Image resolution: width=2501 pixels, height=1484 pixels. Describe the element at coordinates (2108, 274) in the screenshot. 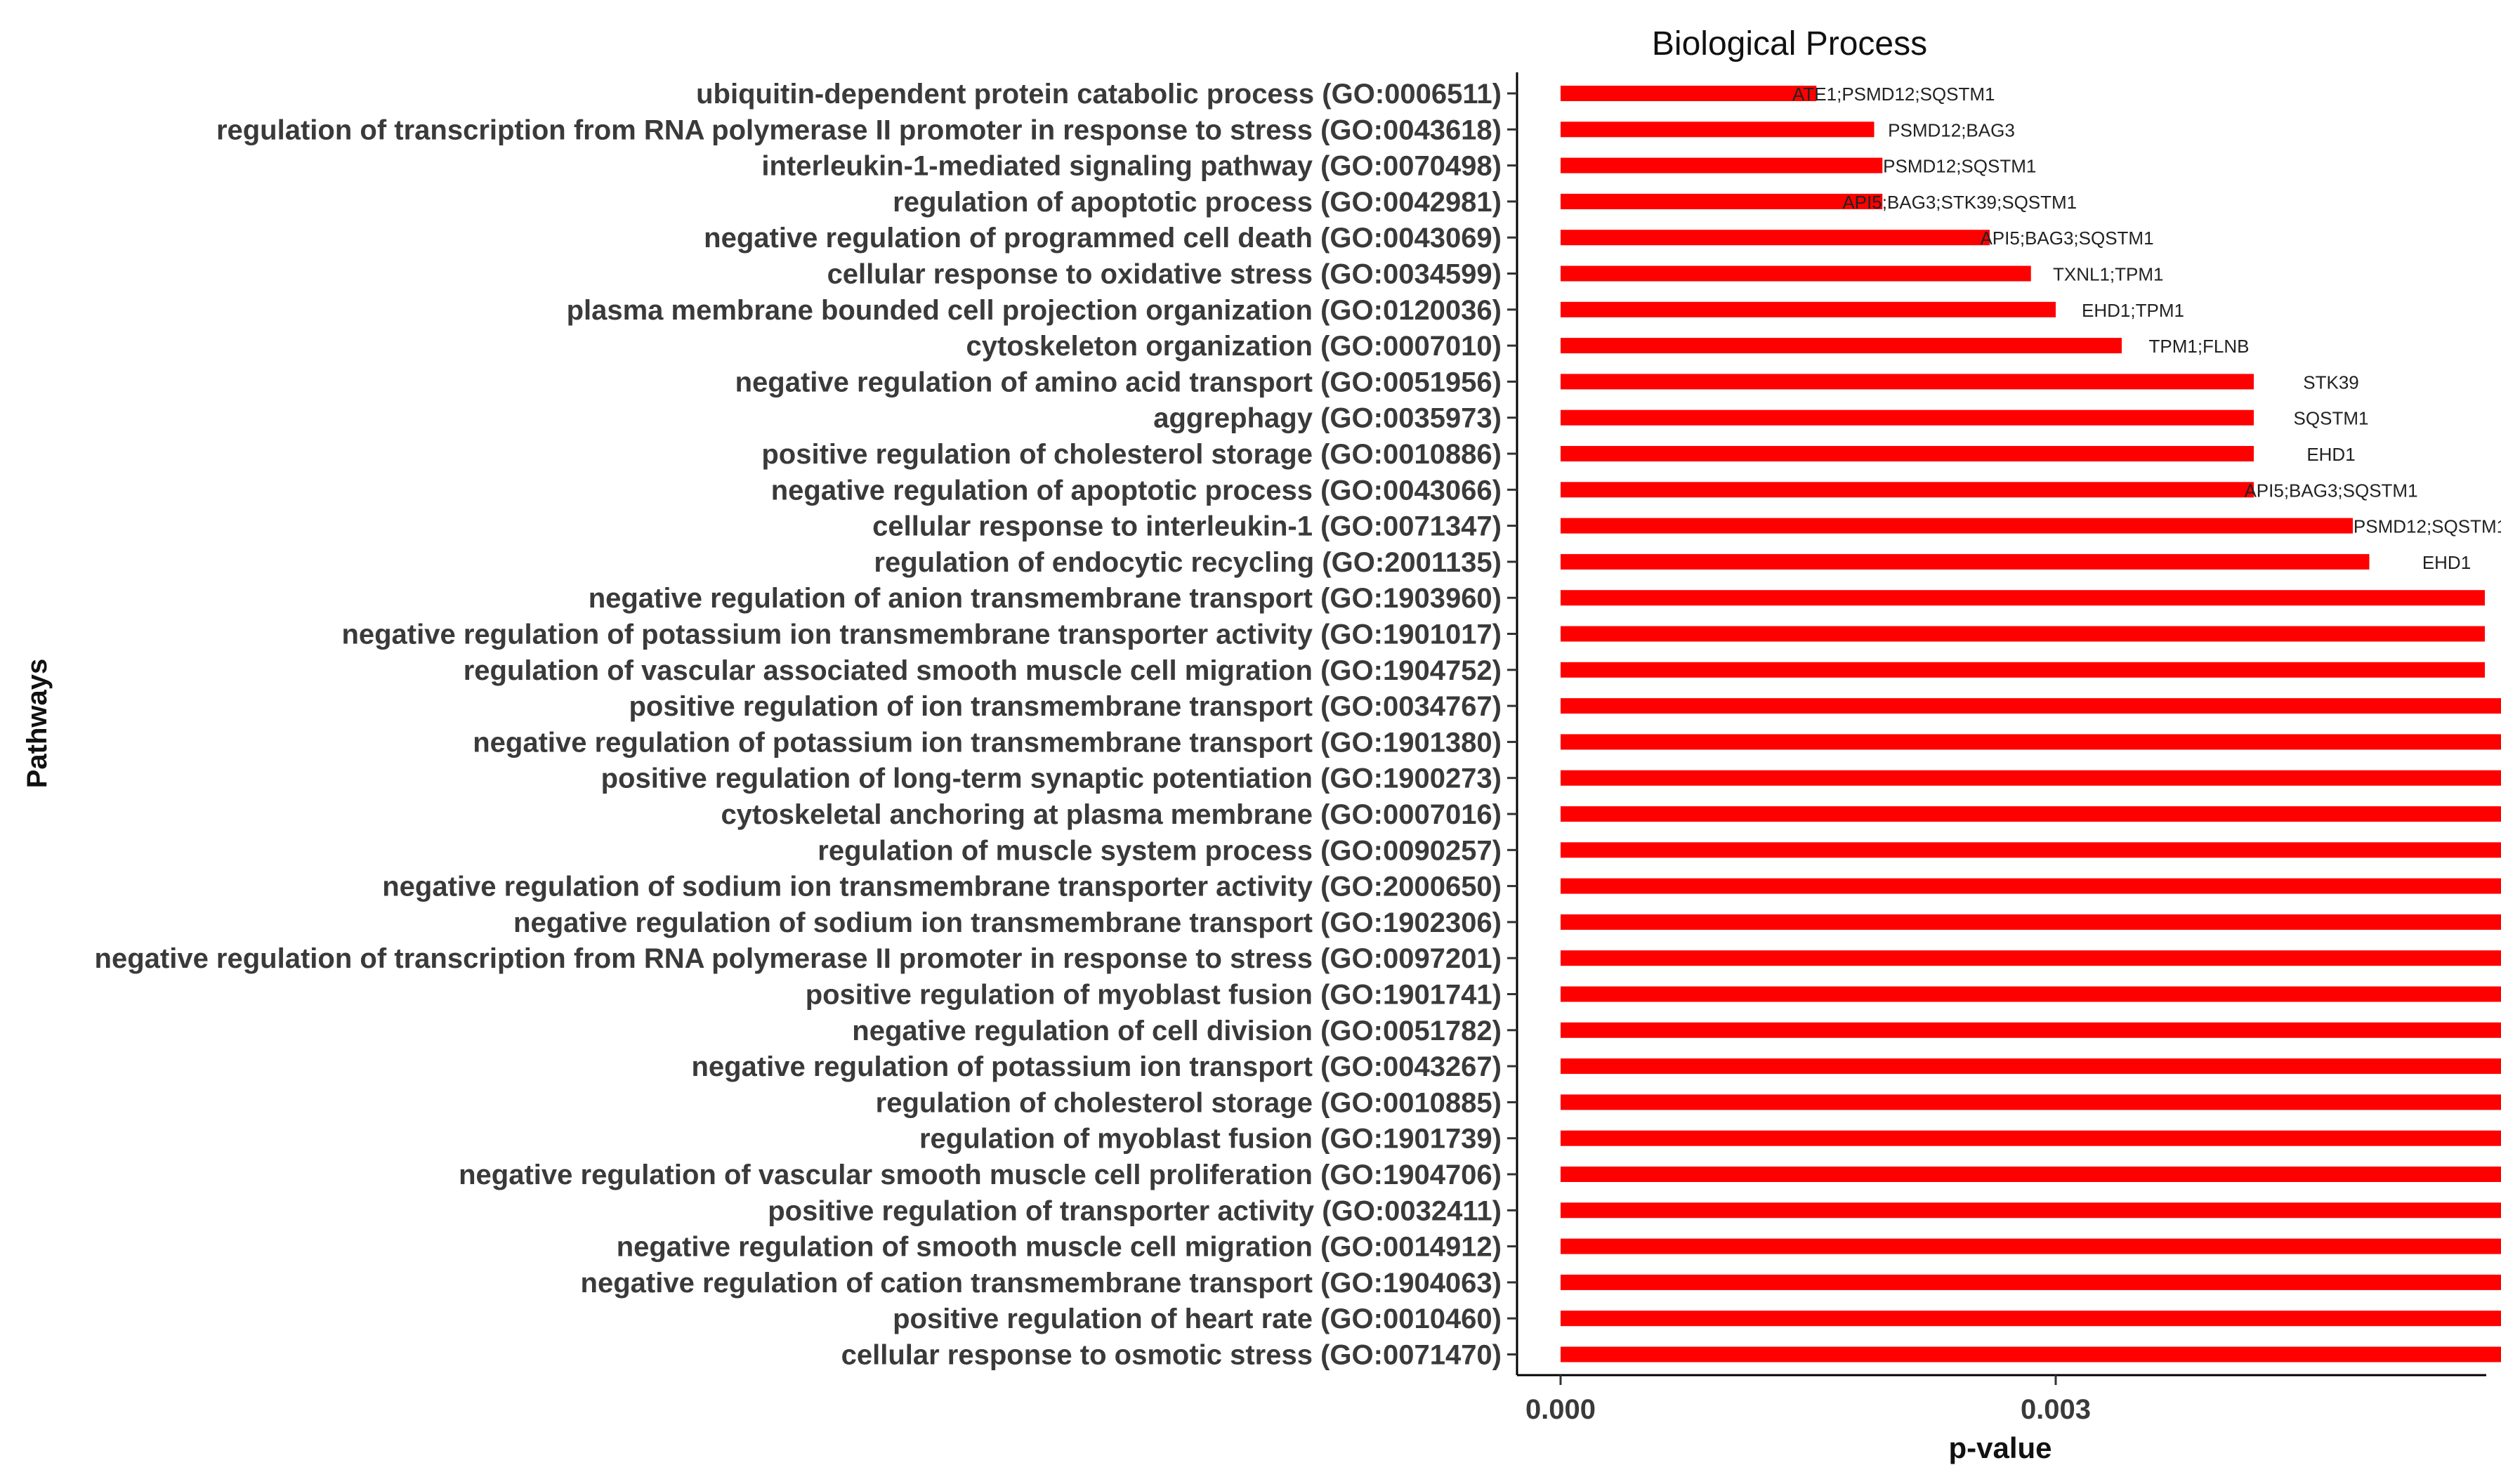

I see `gene-label: TXNL1;TPM1` at that location.